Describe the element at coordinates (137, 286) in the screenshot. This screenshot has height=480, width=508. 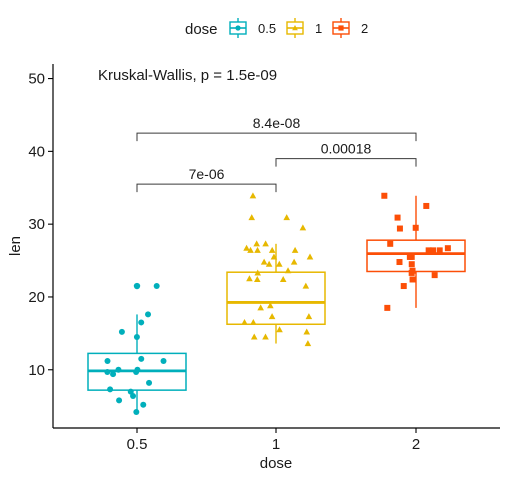
I see `box-outlier` at that location.